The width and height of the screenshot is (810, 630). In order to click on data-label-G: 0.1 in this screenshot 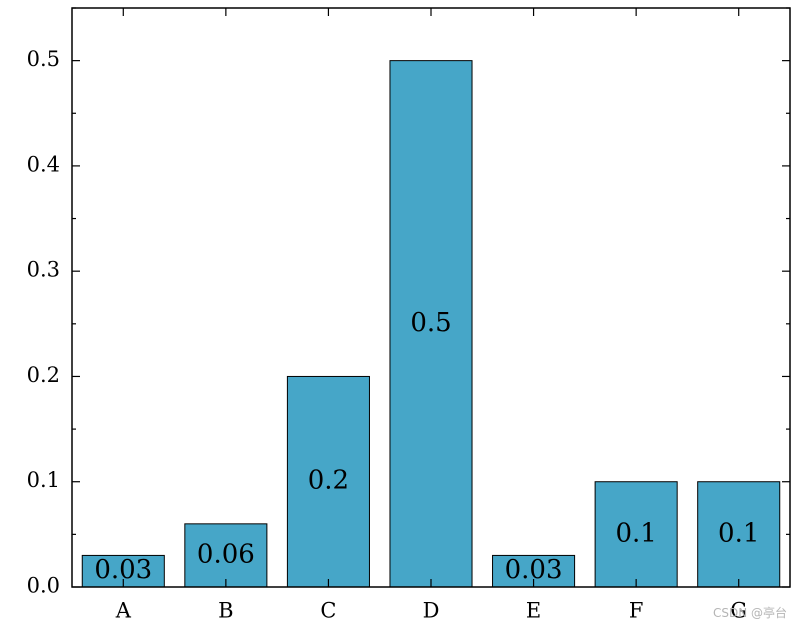, I will do `click(738, 533)`.